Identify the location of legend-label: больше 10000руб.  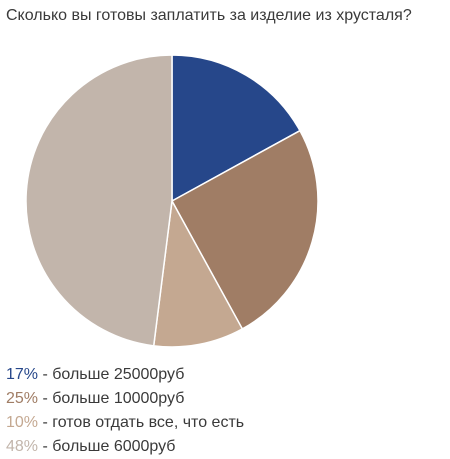
(118, 398).